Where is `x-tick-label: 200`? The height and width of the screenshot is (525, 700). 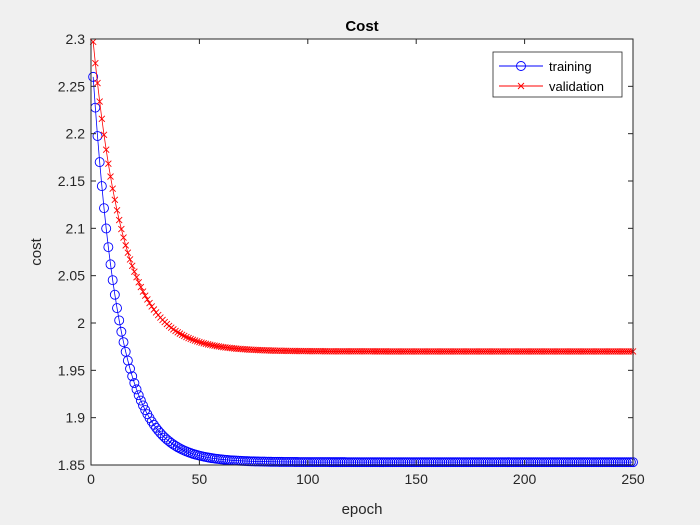
x-tick-label: 200 is located at coordinates (525, 479).